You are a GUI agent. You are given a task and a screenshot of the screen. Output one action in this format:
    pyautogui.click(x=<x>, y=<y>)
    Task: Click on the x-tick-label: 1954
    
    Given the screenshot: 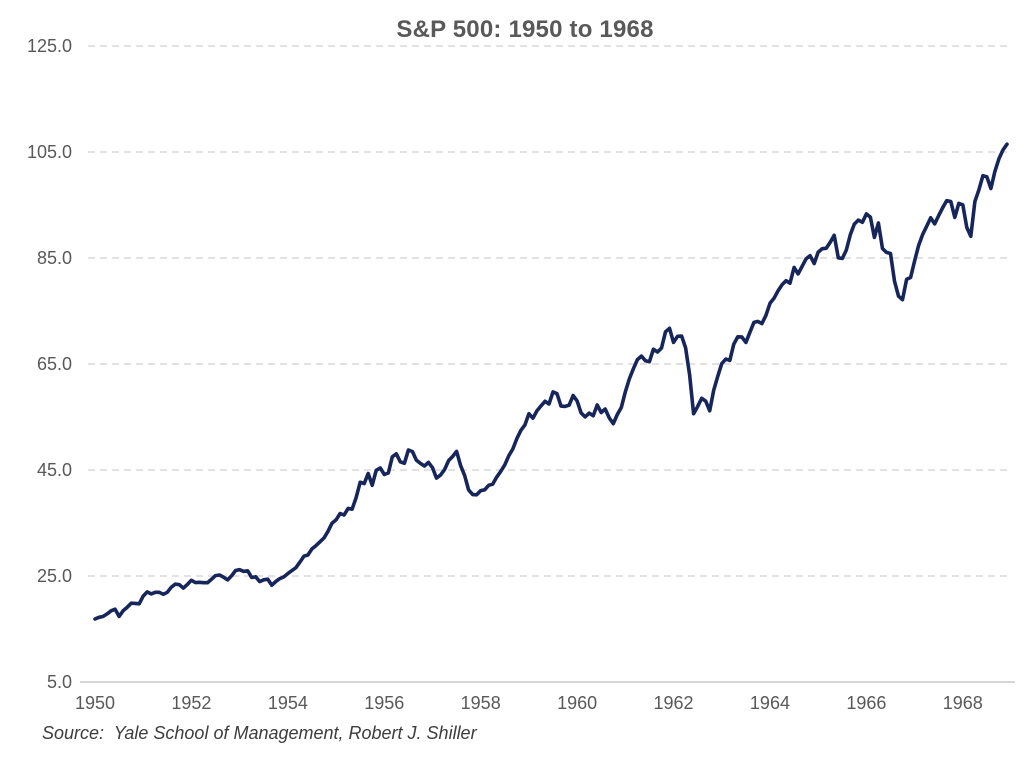 What is the action you would take?
    pyautogui.click(x=287, y=703)
    